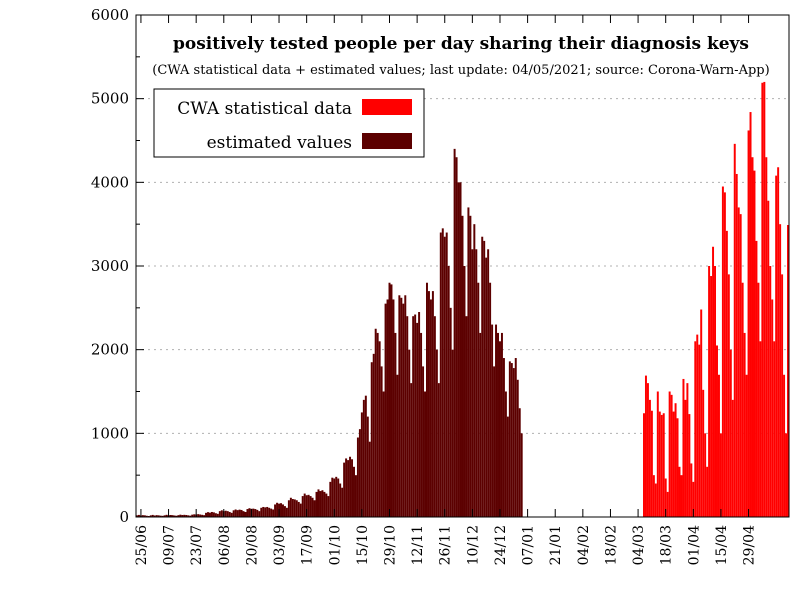  What do you see at coordinates (197, 545) in the screenshot?
I see `x-tick-label: 23/07` at bounding box center [197, 545].